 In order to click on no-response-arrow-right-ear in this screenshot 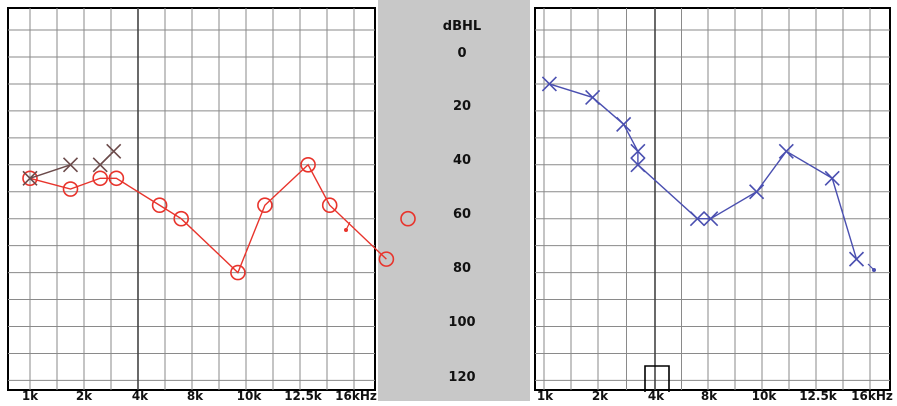, I will do `click(348, 226)`.